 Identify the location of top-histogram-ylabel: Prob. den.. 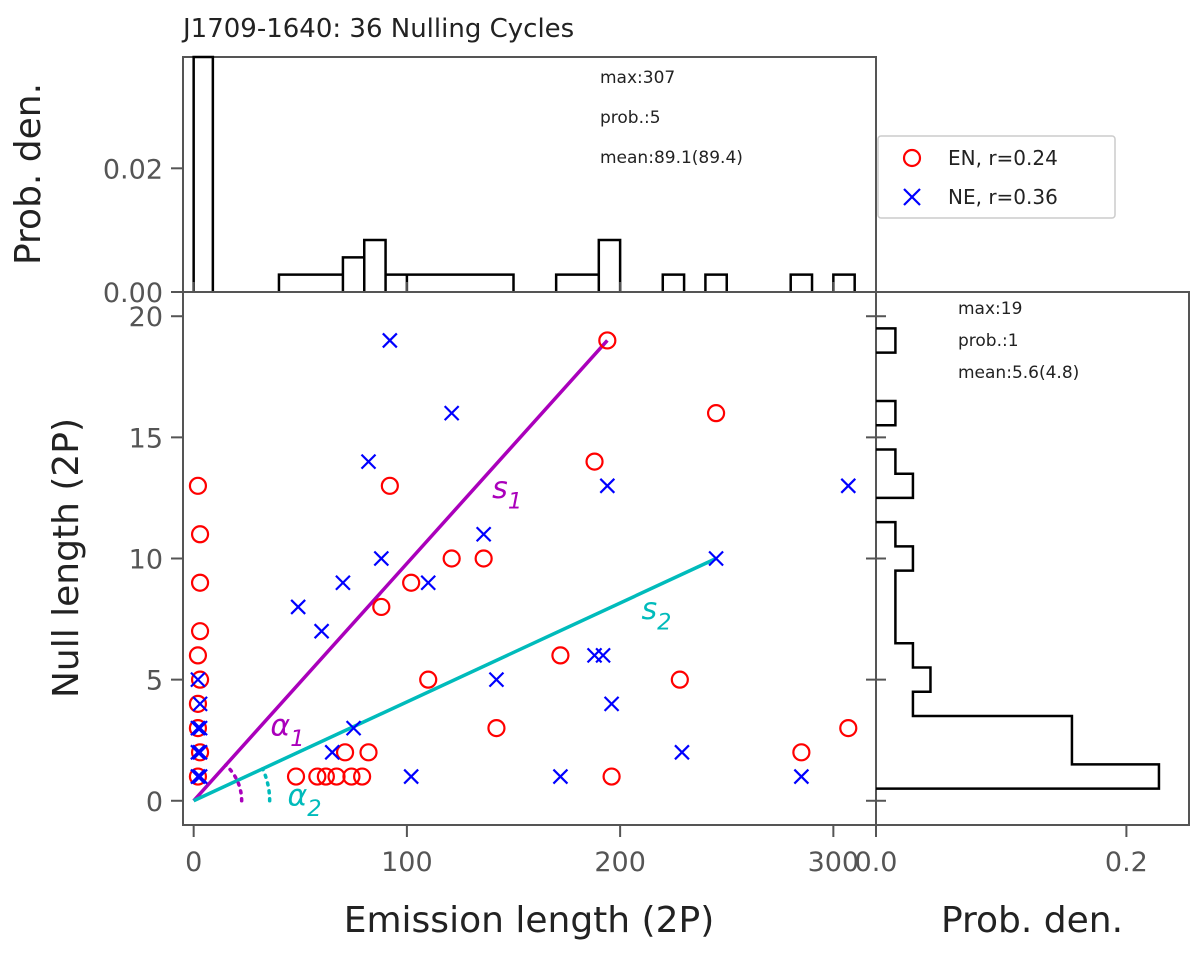
(28, 174).